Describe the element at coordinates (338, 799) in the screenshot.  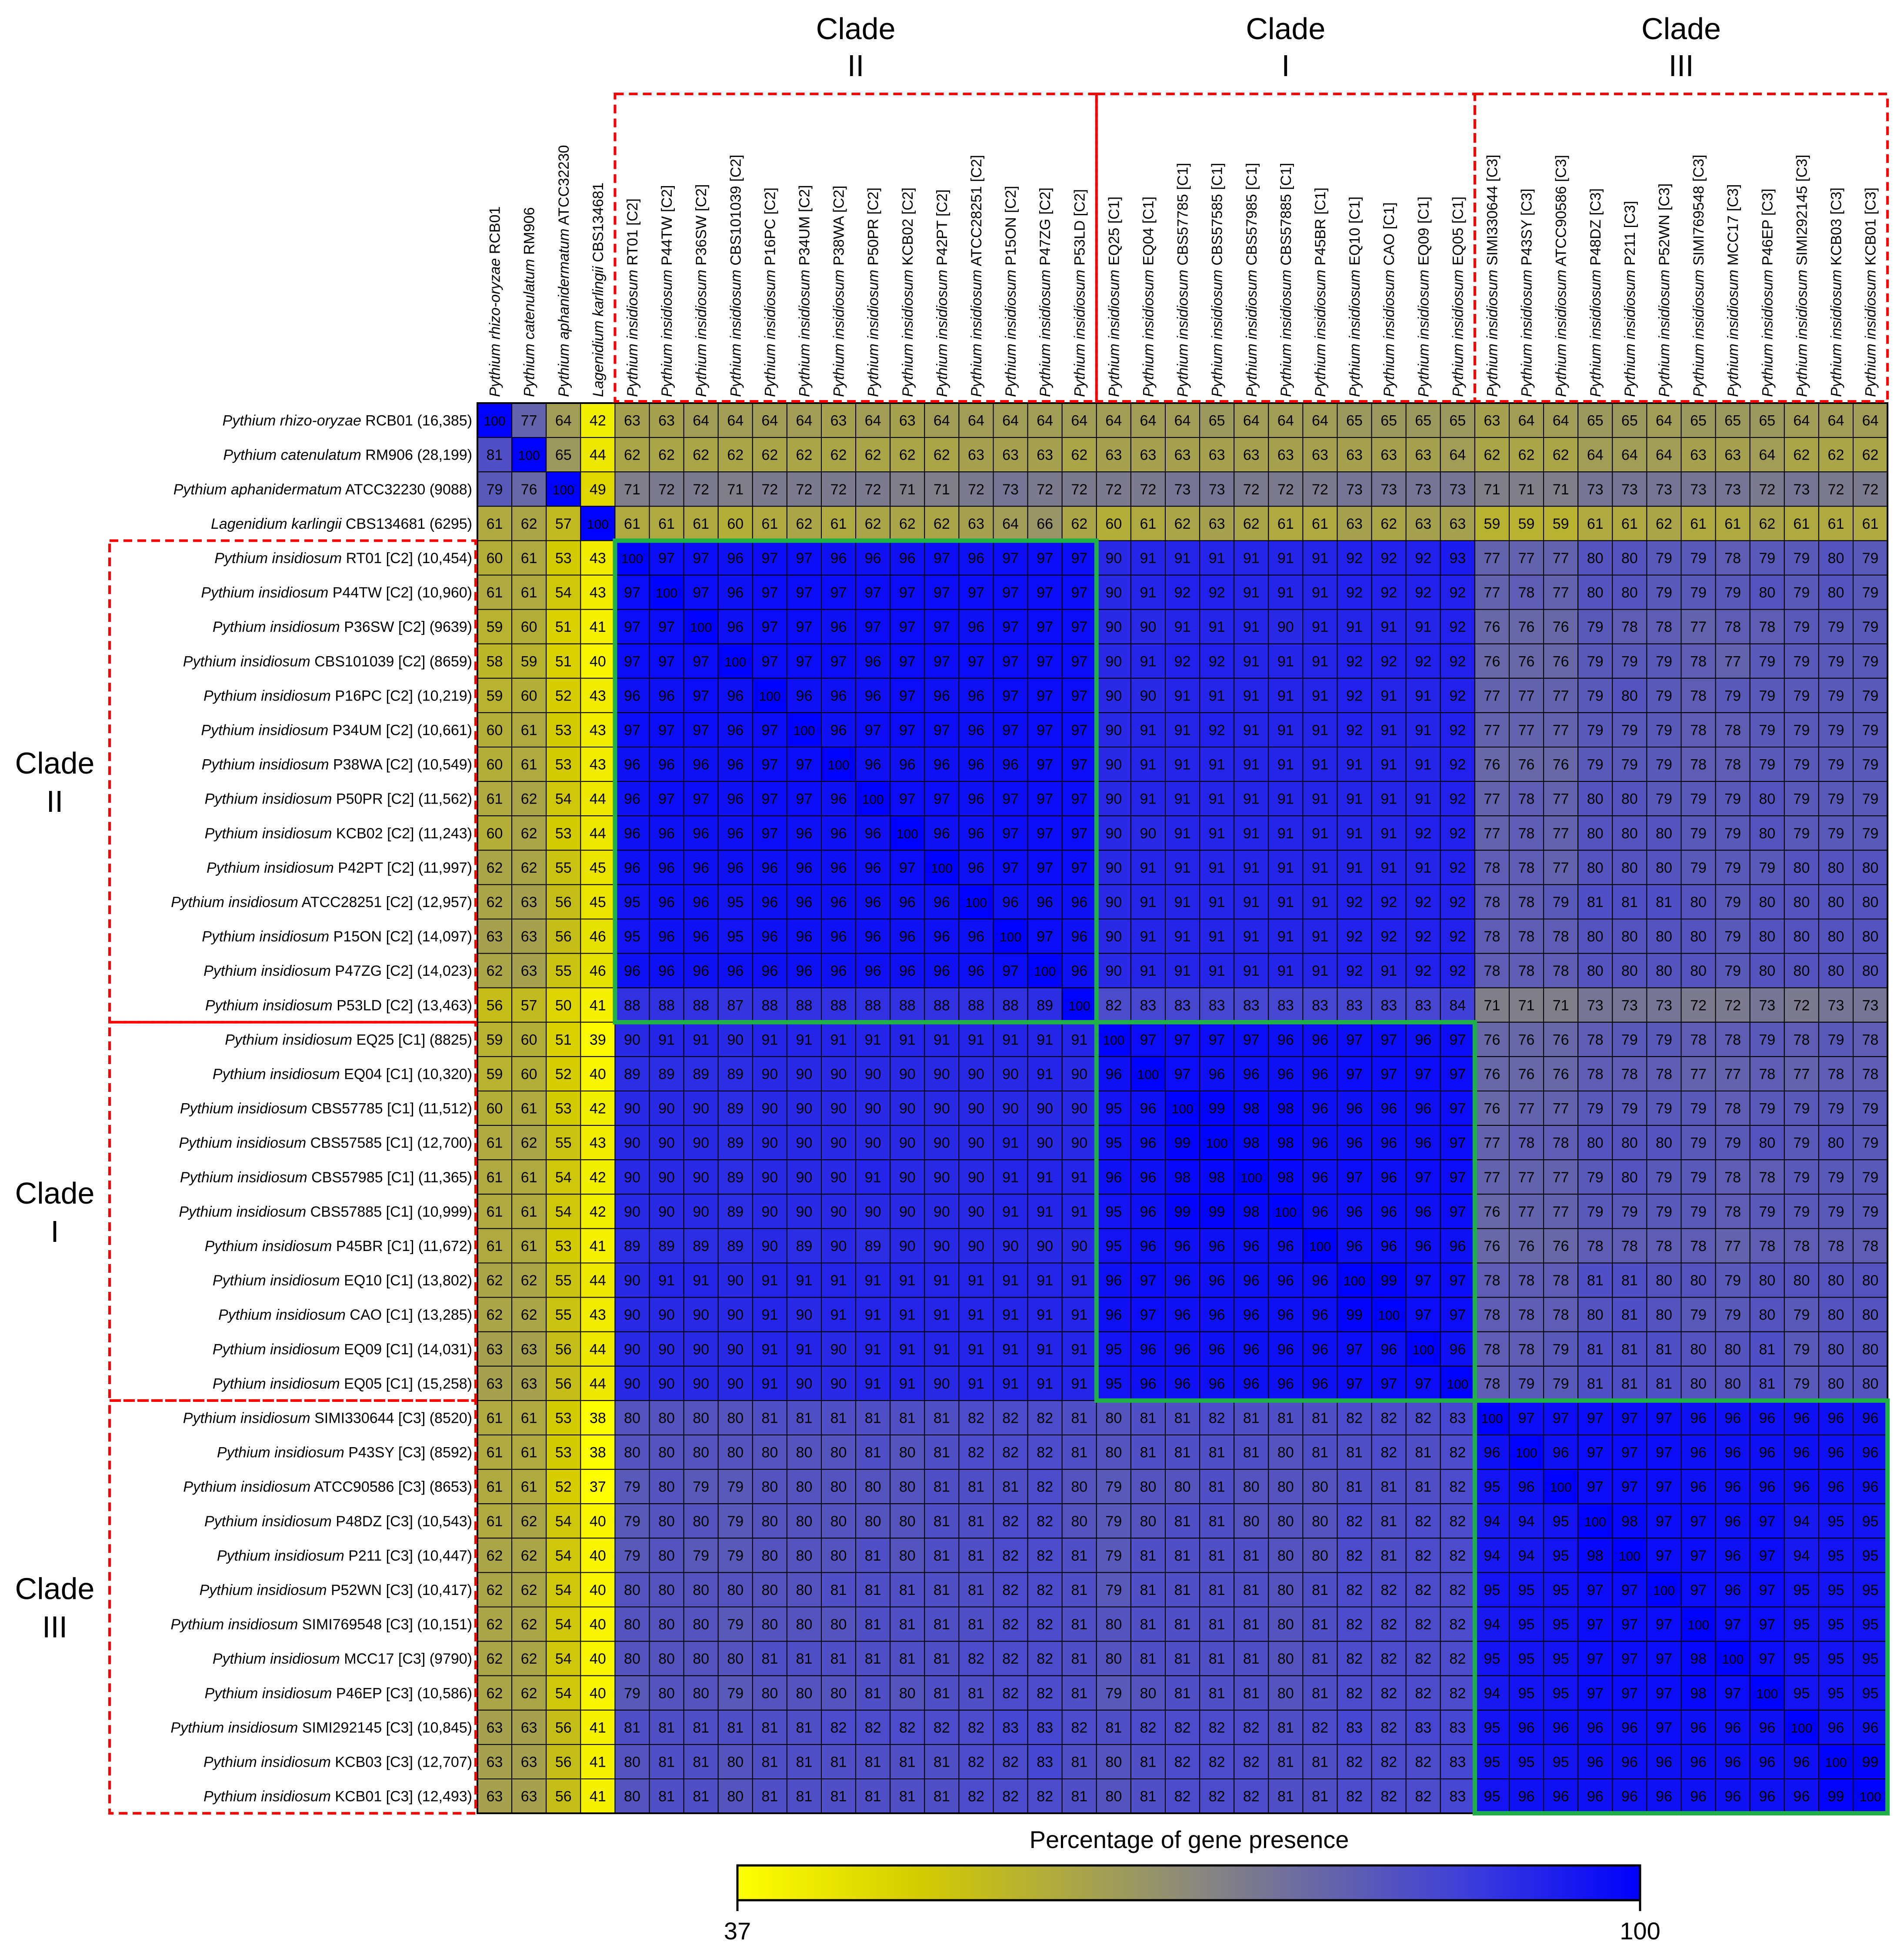
I see `row-label: Pythium insidiosum P50PR [C2] (11,562)` at that location.